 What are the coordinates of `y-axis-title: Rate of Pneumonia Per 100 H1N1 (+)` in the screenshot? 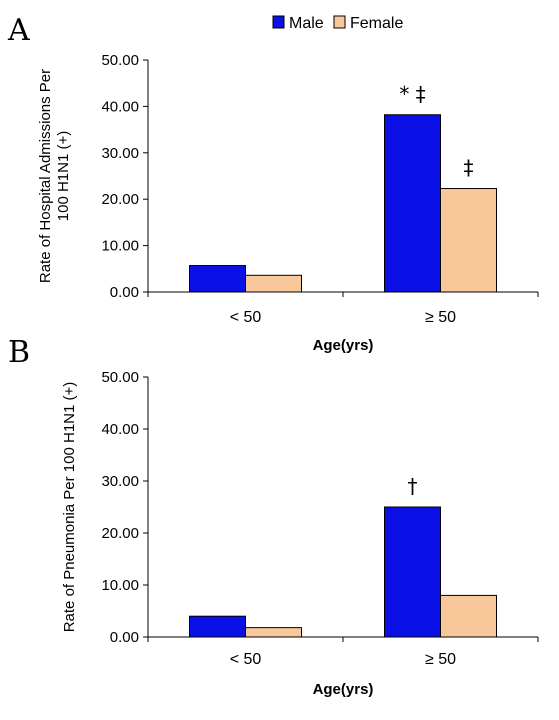 It's located at (69, 507).